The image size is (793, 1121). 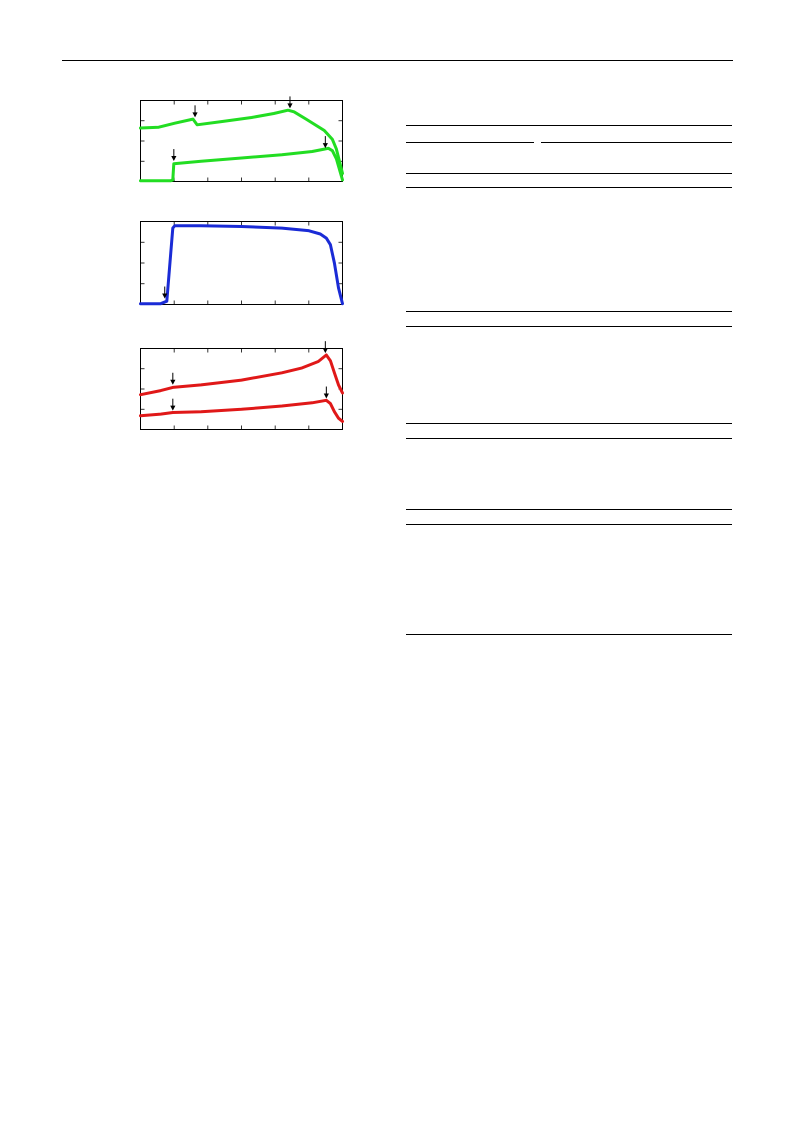 I want to click on table-group-rule-left, so click(x=470, y=142).